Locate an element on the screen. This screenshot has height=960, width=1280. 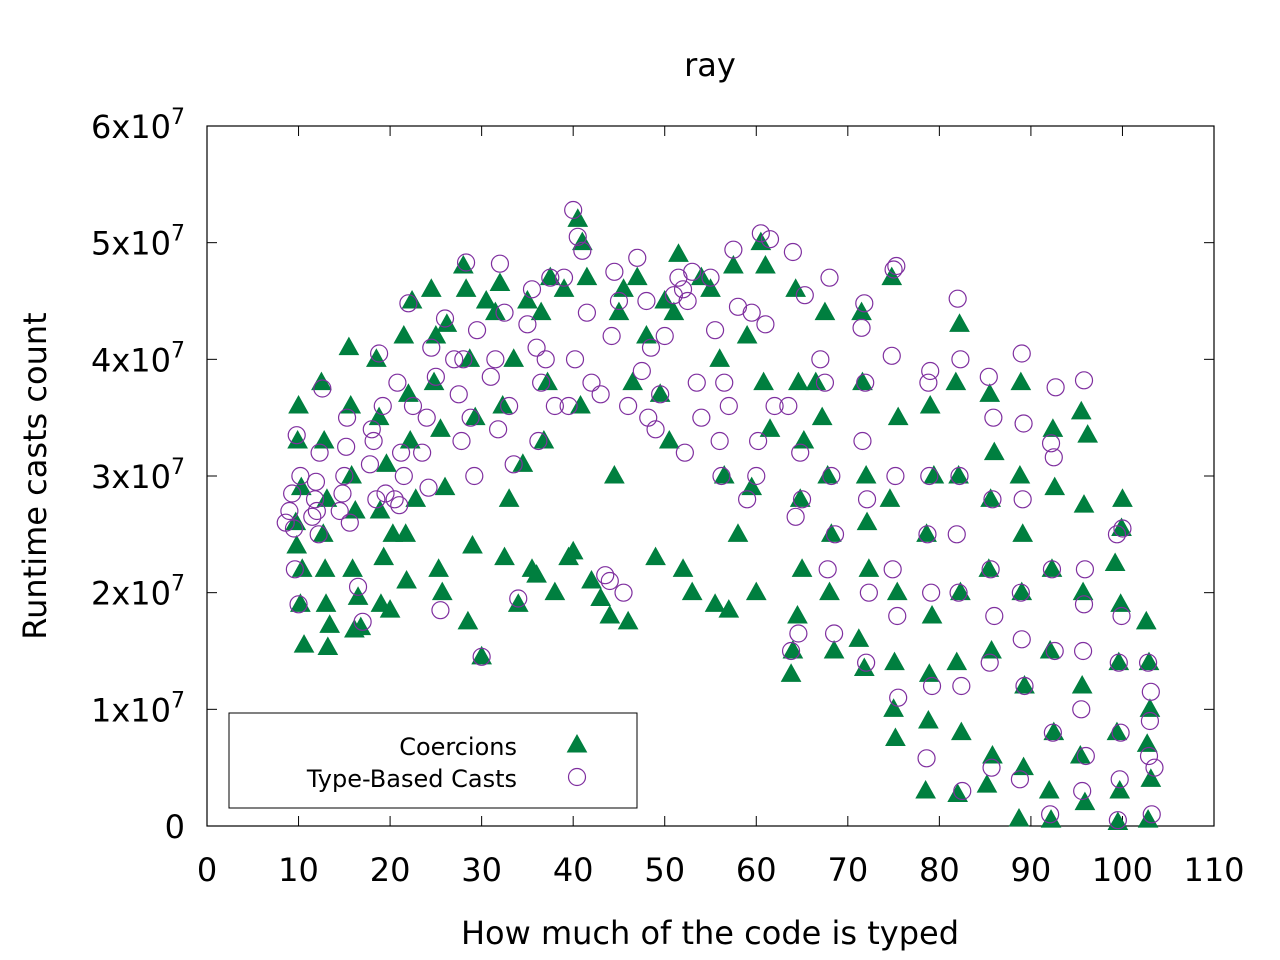
y-tick-label: 0 is located at coordinates (175, 827).